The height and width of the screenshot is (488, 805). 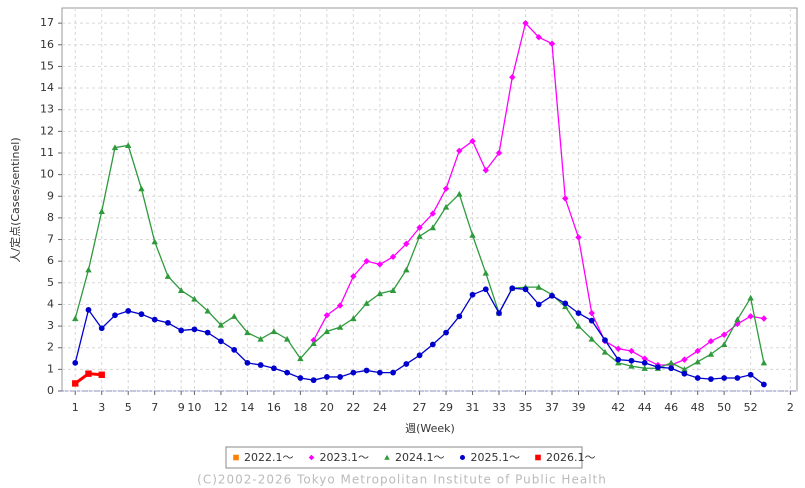 What do you see at coordinates (75, 407) in the screenshot?
I see `x-tick-label: 1` at bounding box center [75, 407].